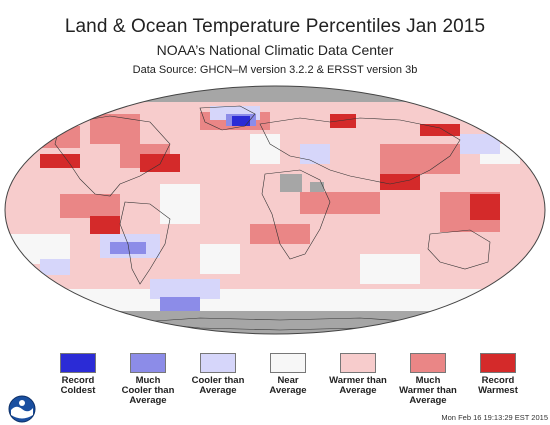  Describe the element at coordinates (358, 374) in the screenshot. I see `legend-item-warmer: Warmer than Average` at that location.